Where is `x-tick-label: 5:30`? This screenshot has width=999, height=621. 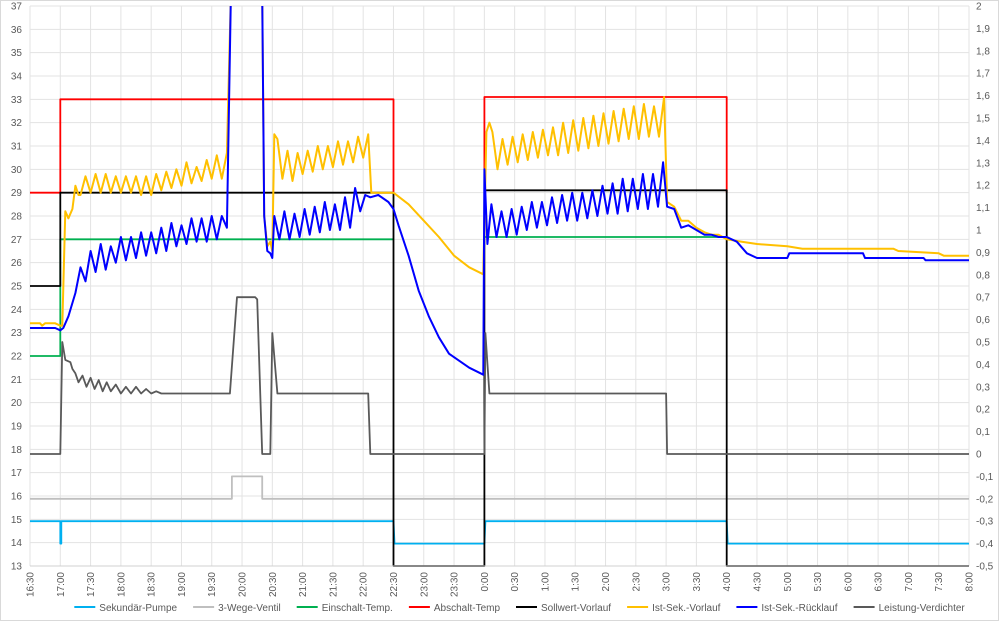 x-tick-label: 5:30 is located at coordinates (818, 582).